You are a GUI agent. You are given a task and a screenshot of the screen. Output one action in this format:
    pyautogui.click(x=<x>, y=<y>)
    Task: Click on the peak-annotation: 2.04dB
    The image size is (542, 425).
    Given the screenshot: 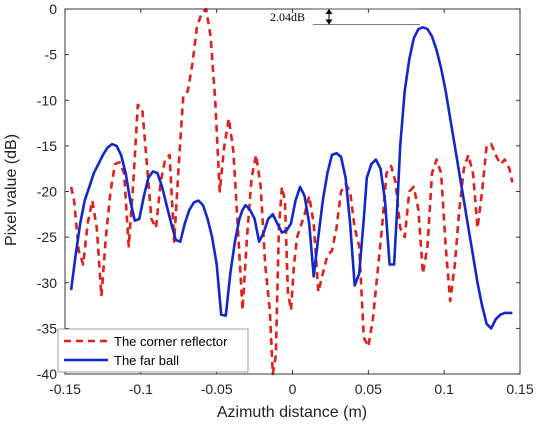 What is the action you would take?
    pyautogui.click(x=345, y=16)
    